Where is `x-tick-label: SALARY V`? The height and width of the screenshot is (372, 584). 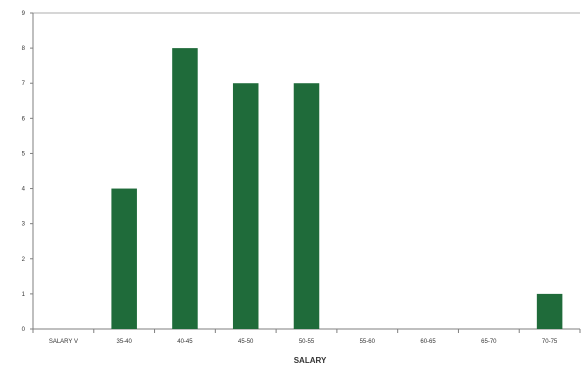 x-tick-label: SALARY V is located at coordinates (63, 342).